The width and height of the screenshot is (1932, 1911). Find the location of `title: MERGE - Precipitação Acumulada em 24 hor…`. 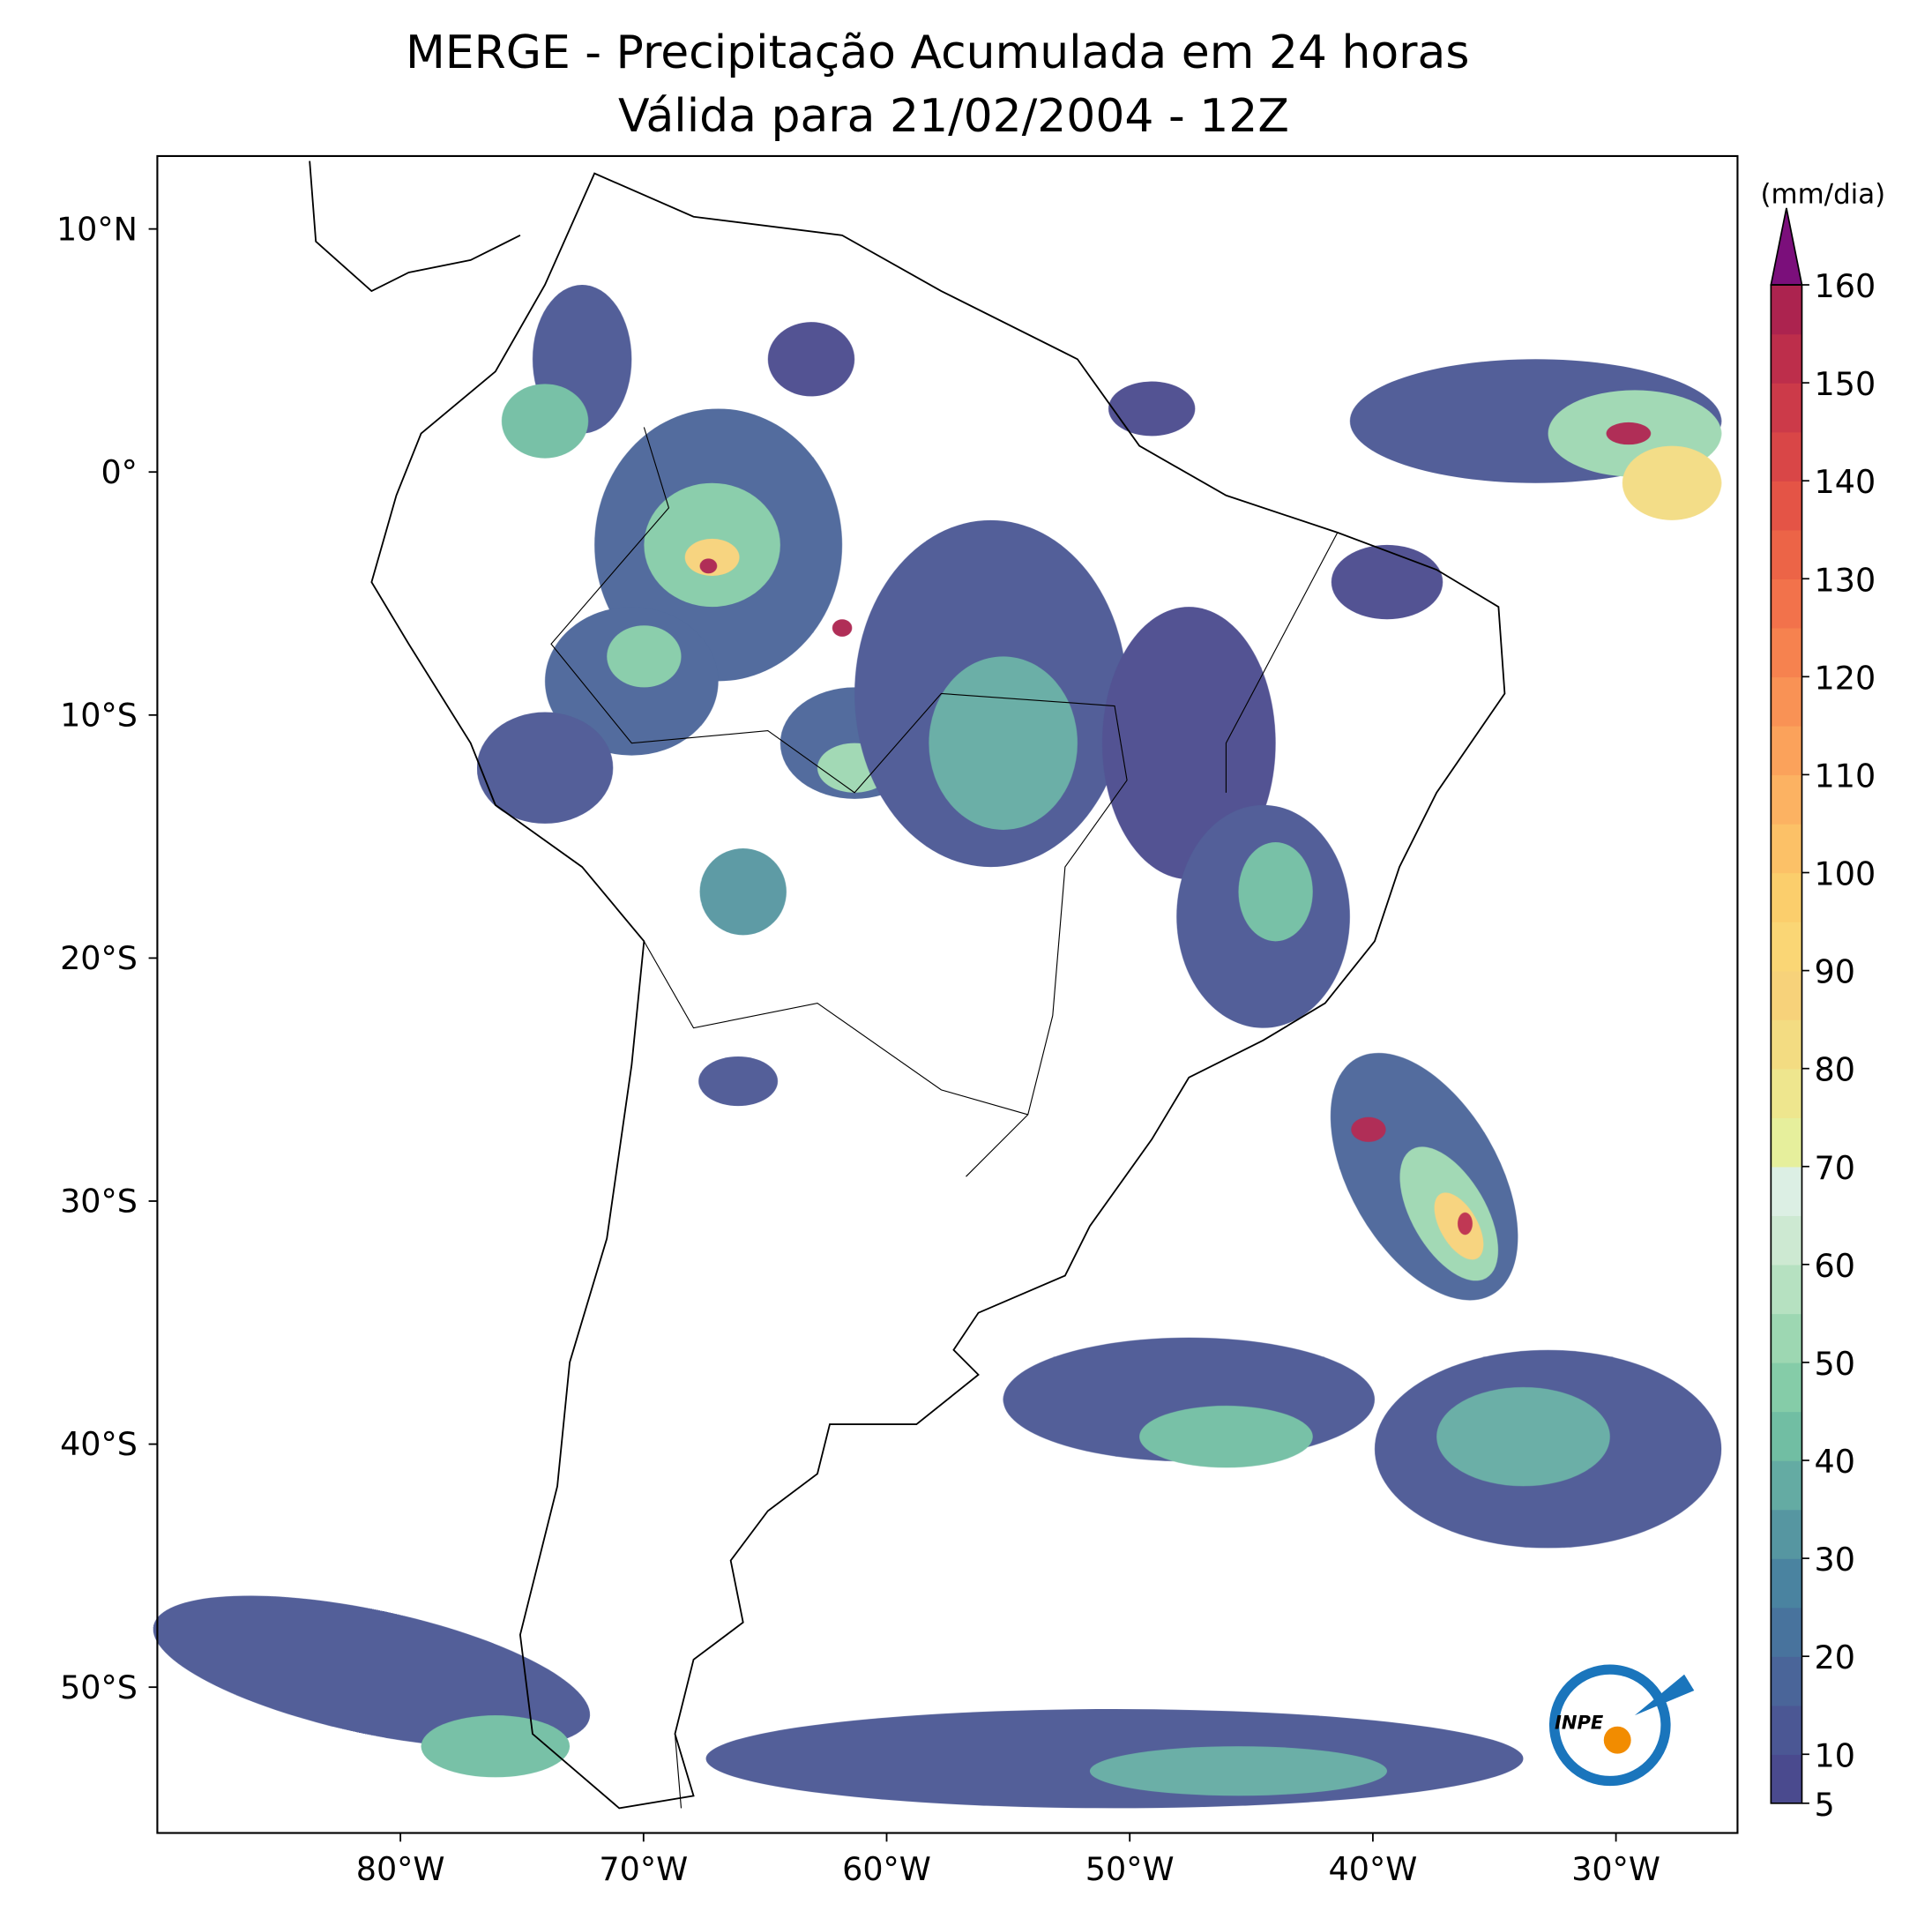

title: MERGE - Precipitação Acumulada em 24 hor… is located at coordinates (937, 53).